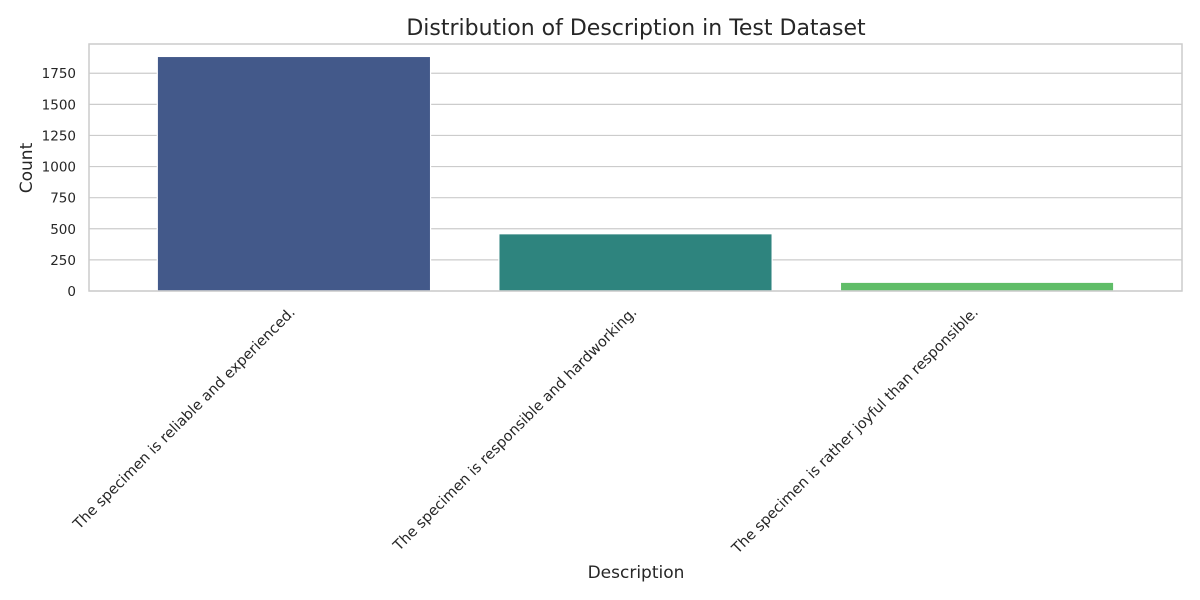 This screenshot has height=600, width=1200. What do you see at coordinates (59, 183) in the screenshot?
I see `y-tick-labels: 0 250 500 750 1000 1250 1500 1750` at bounding box center [59, 183].